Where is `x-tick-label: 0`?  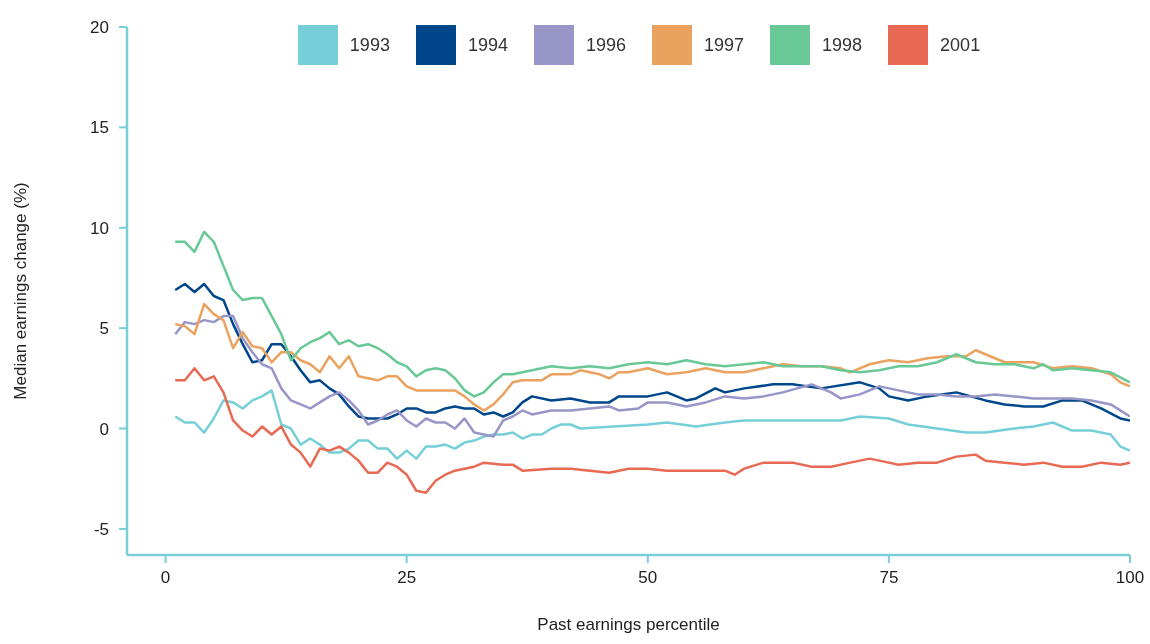
x-tick-label: 0 is located at coordinates (165, 578).